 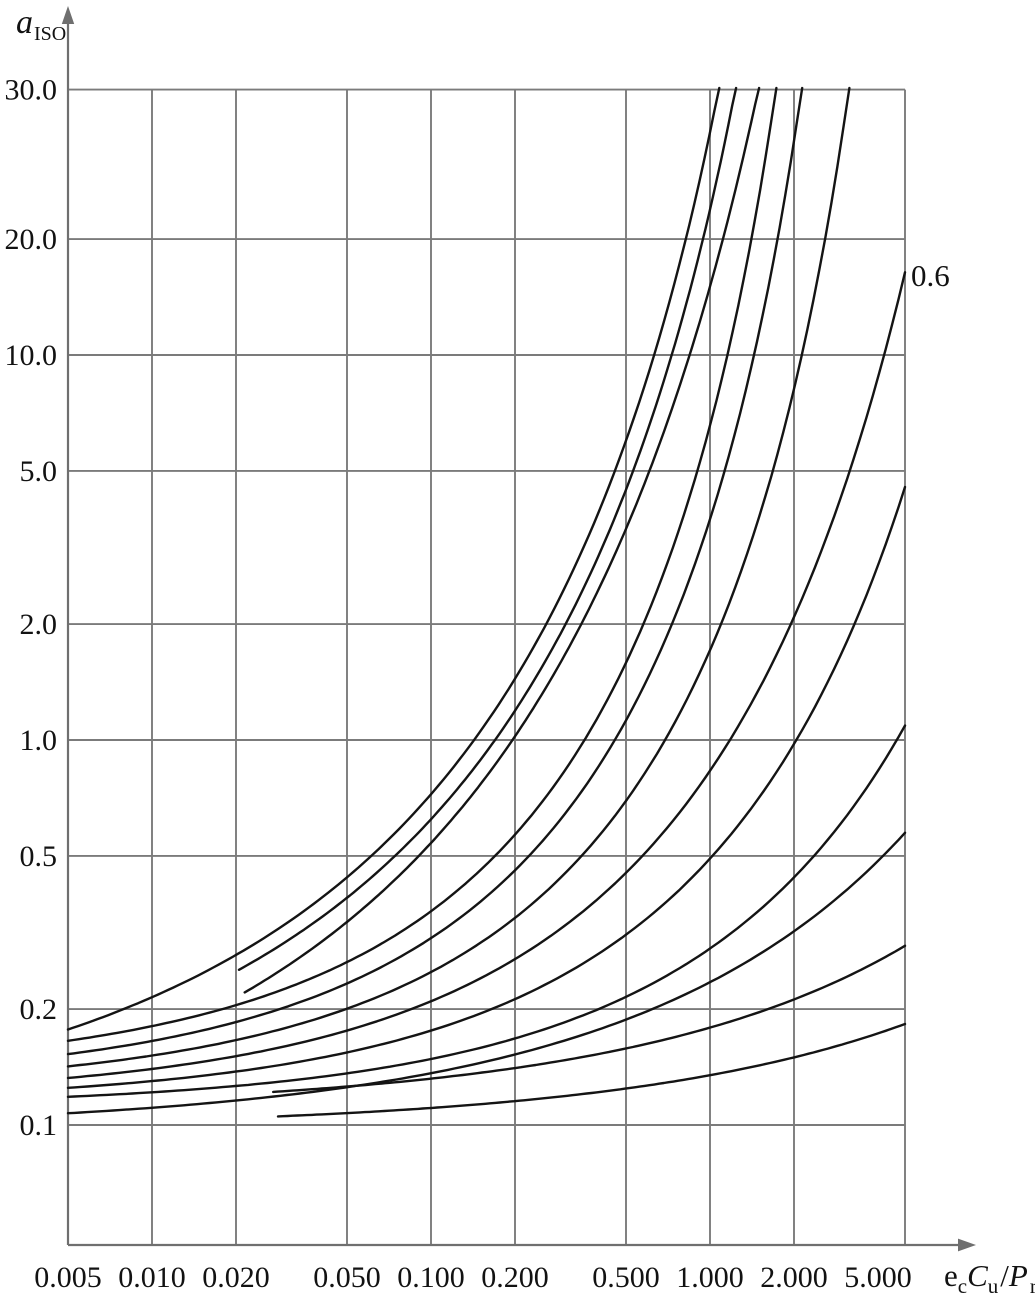 I want to click on y-tick-label-10.0: 10.0, so click(x=31, y=355).